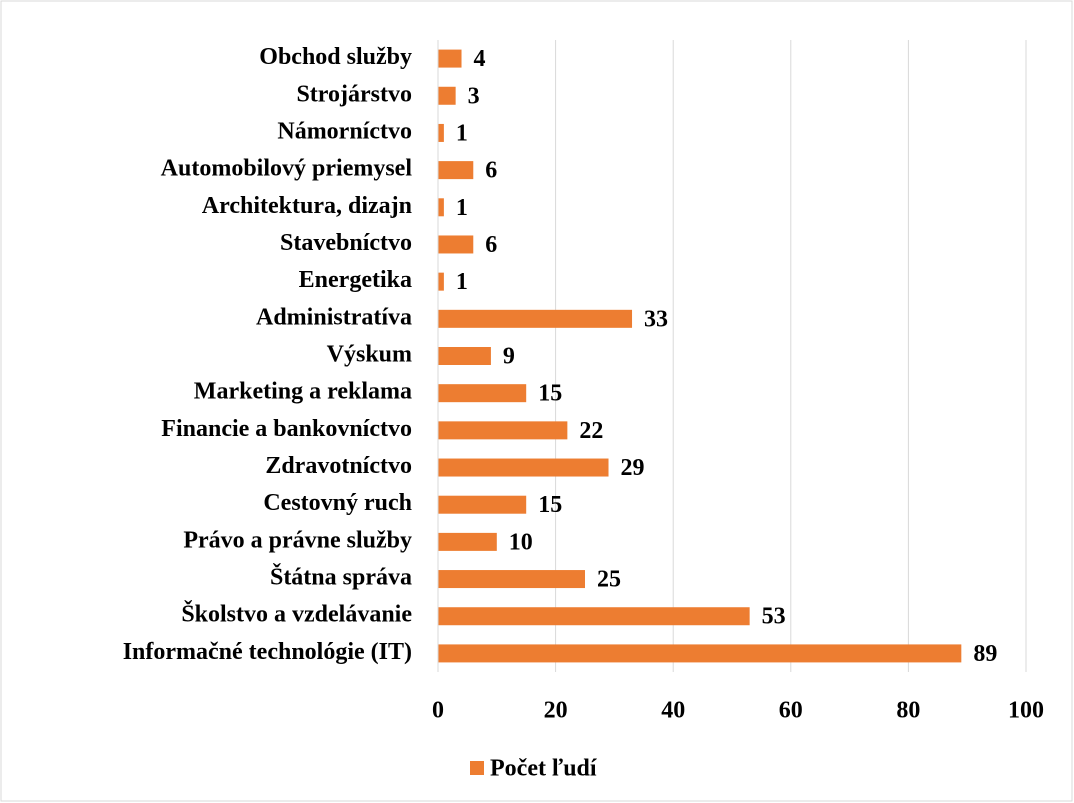  Describe the element at coordinates (609, 580) in the screenshot. I see `data-label: 25` at that location.